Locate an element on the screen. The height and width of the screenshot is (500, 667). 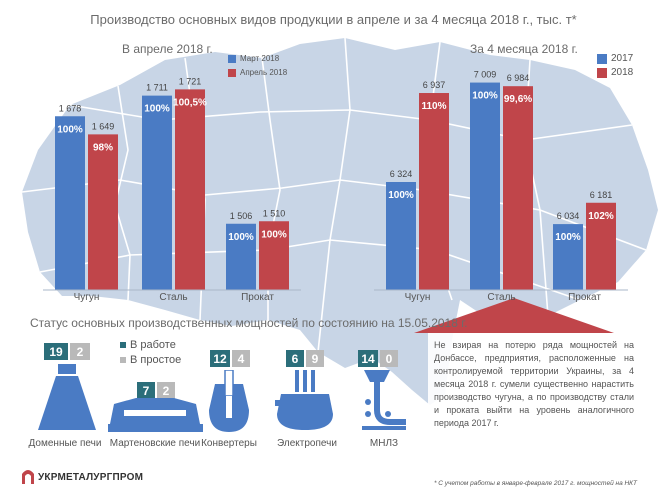
percent-label: 100,5% is located at coordinates (190, 102).